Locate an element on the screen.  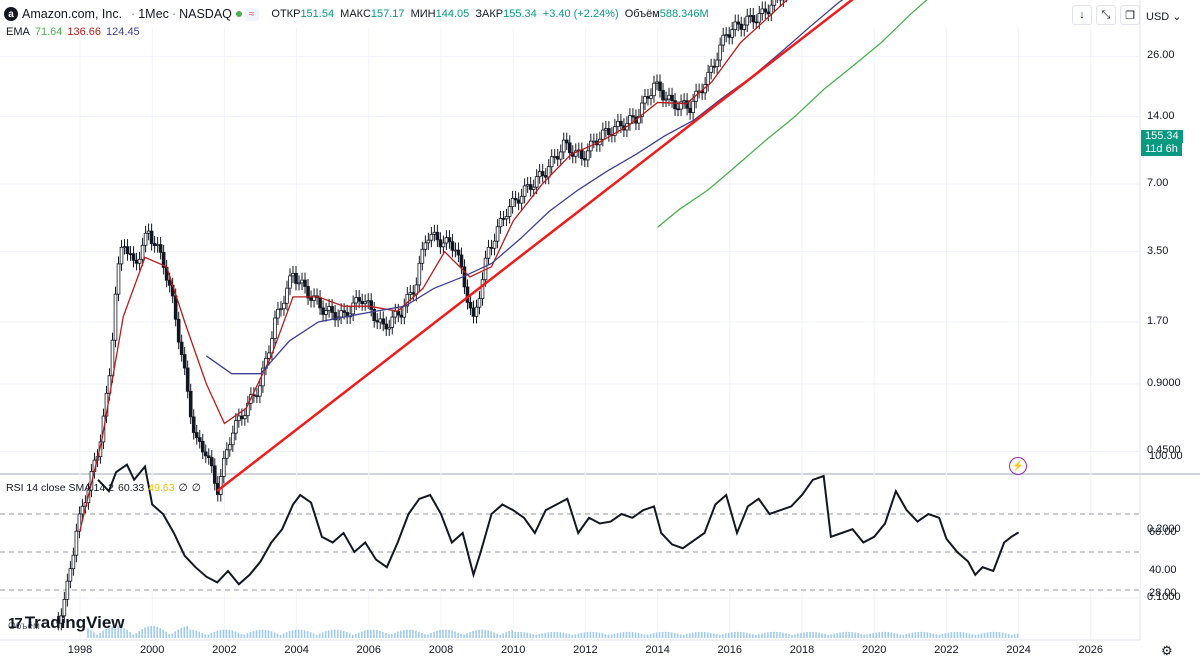
collapse-pane-button: ↓ is located at coordinates (1082, 15).